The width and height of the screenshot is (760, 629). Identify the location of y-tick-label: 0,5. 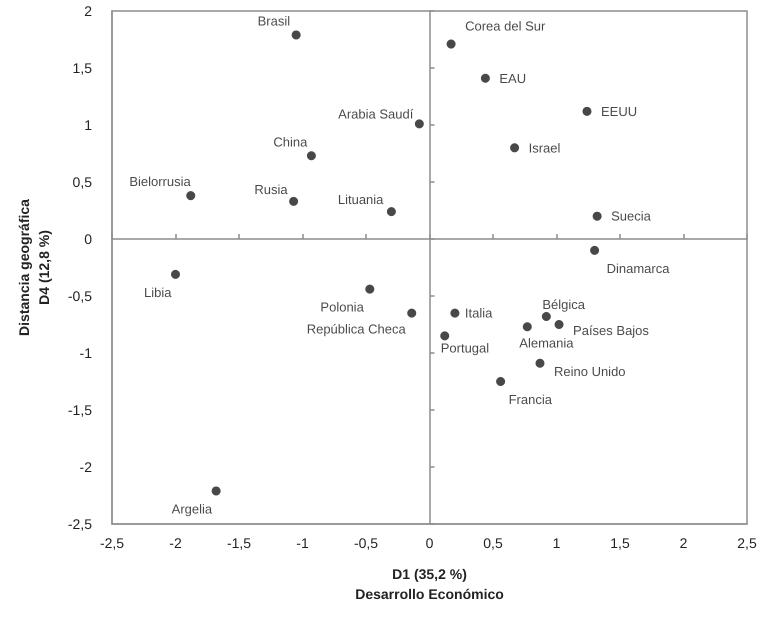
(82, 182).